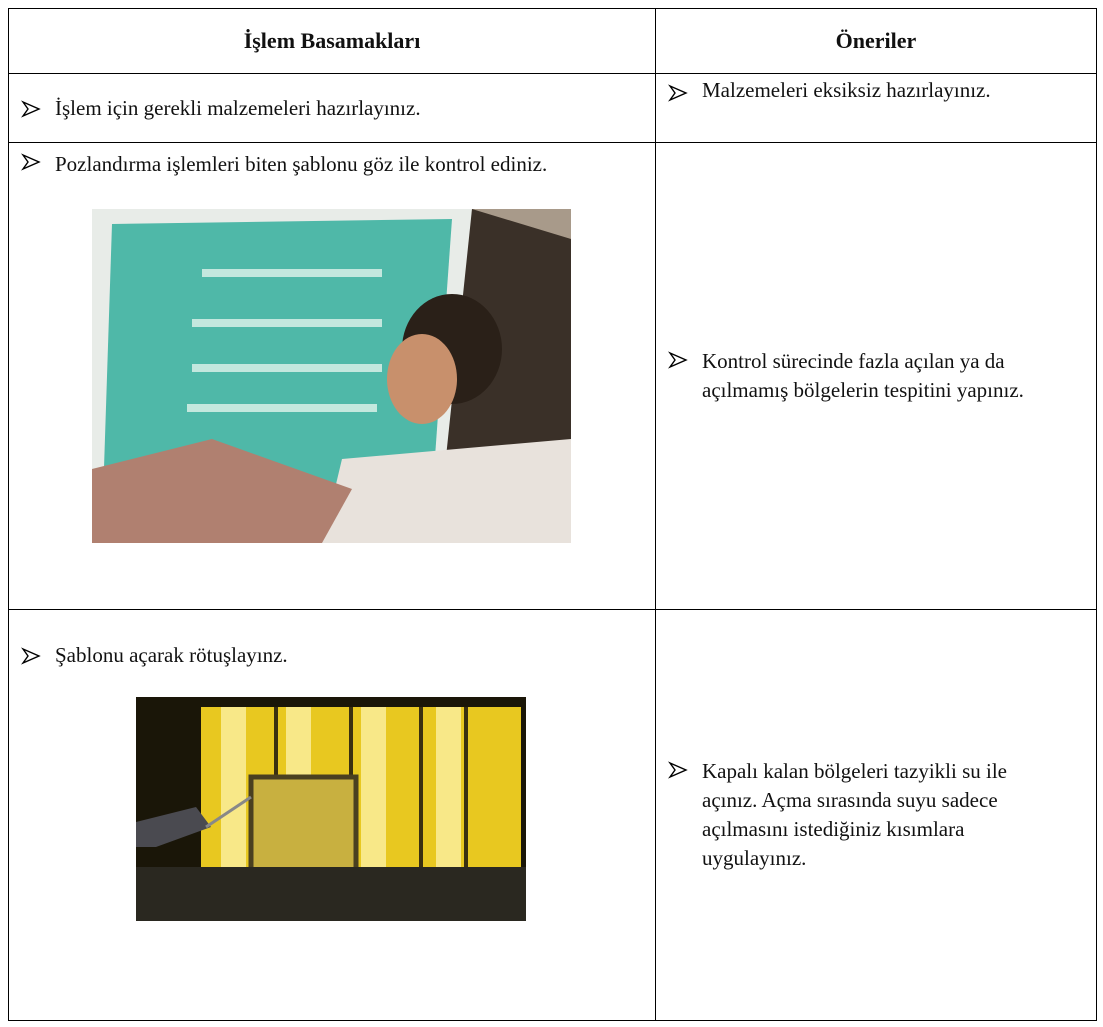 The image size is (1103, 1027). Describe the element at coordinates (876, 108) in the screenshot. I see `cell: Malzemeleri eksiksiz hazırlayınız.` at that location.